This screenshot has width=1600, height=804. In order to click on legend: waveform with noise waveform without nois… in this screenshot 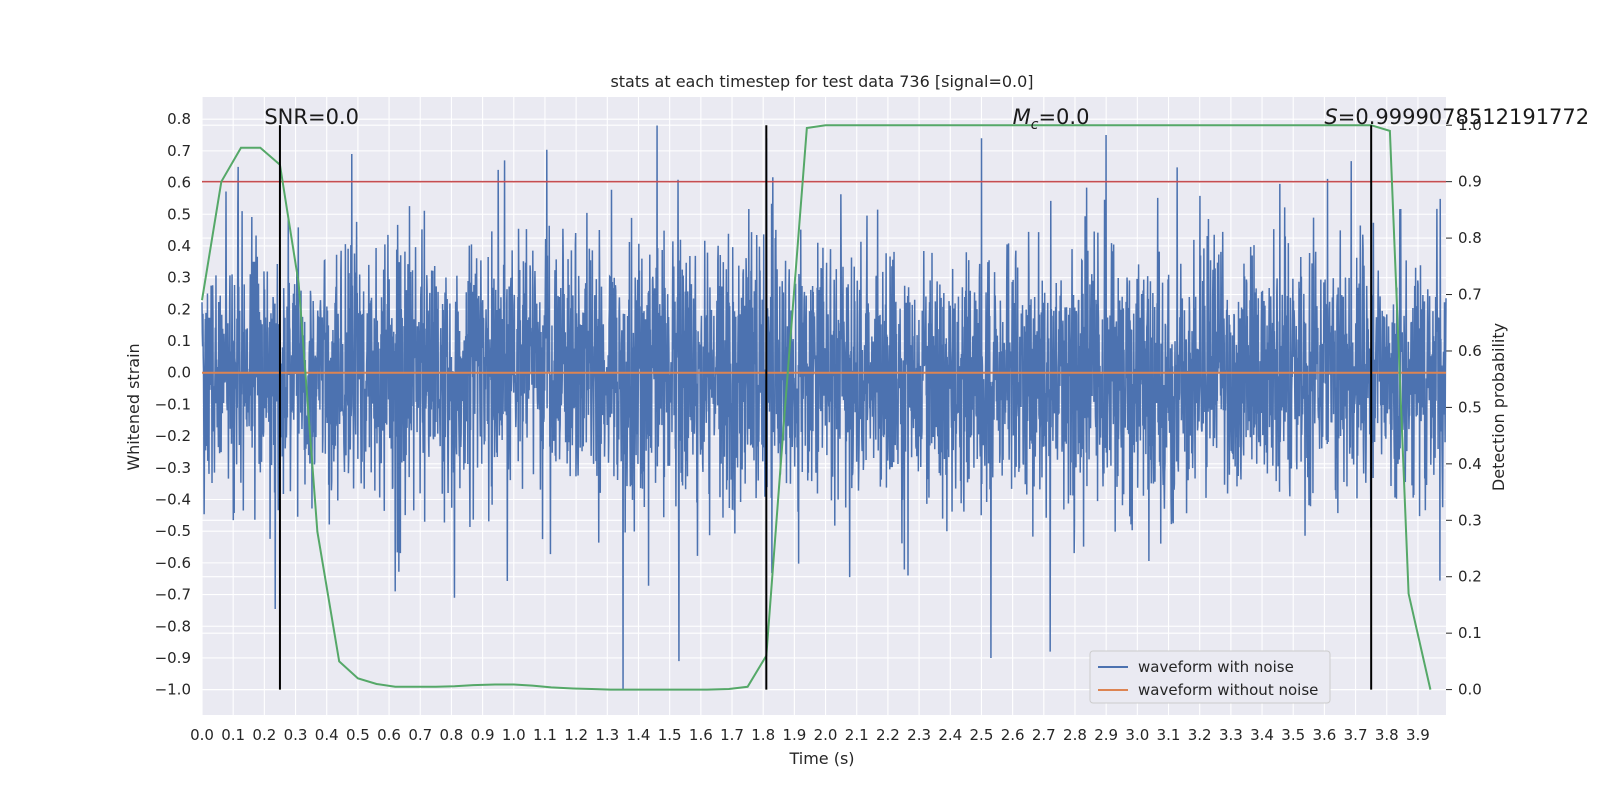, I will do `click(1210, 677)`.